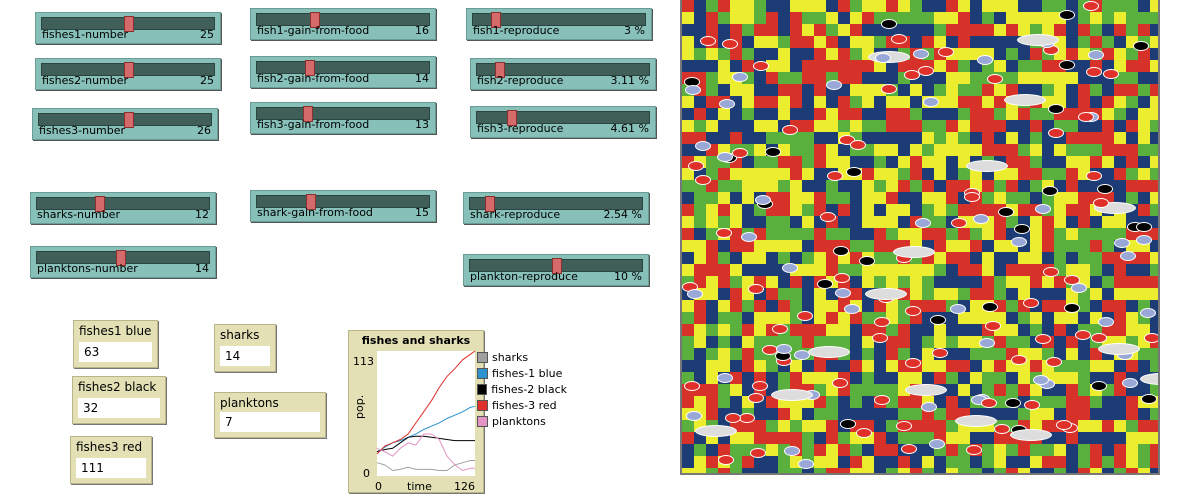 This screenshot has width=1200, height=499. I want to click on slider-fishes3-number: fishes3-number 26, so click(125, 124).